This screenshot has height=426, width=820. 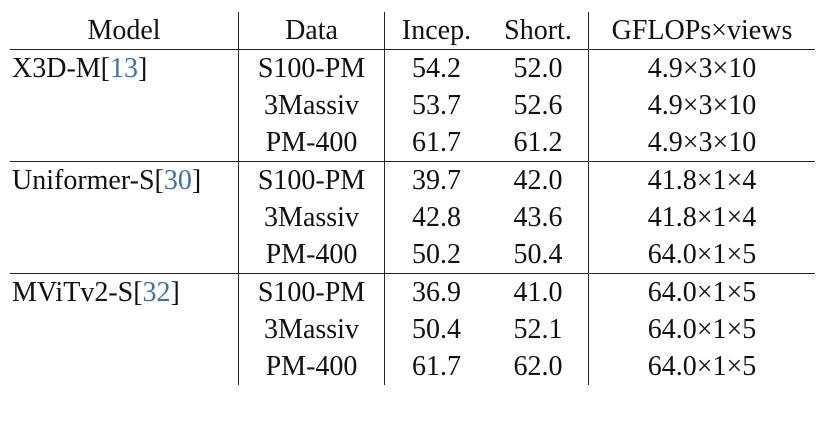 I want to click on table-row: 3Massiv 50.4 52.1 64.0×1×5, so click(x=412, y=329).